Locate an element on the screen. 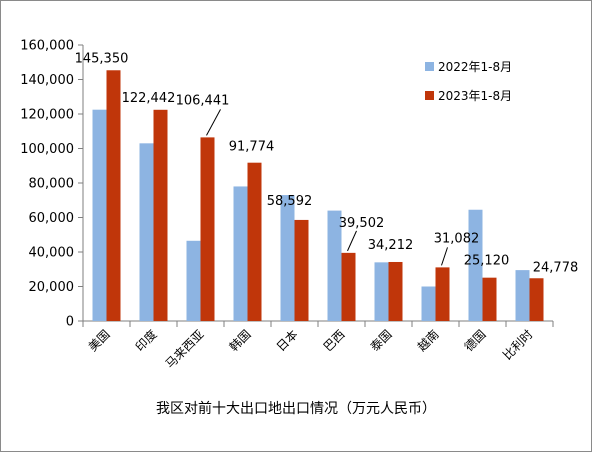 This screenshot has width=592, height=452. x-tick-label: 巴西 is located at coordinates (334, 340).